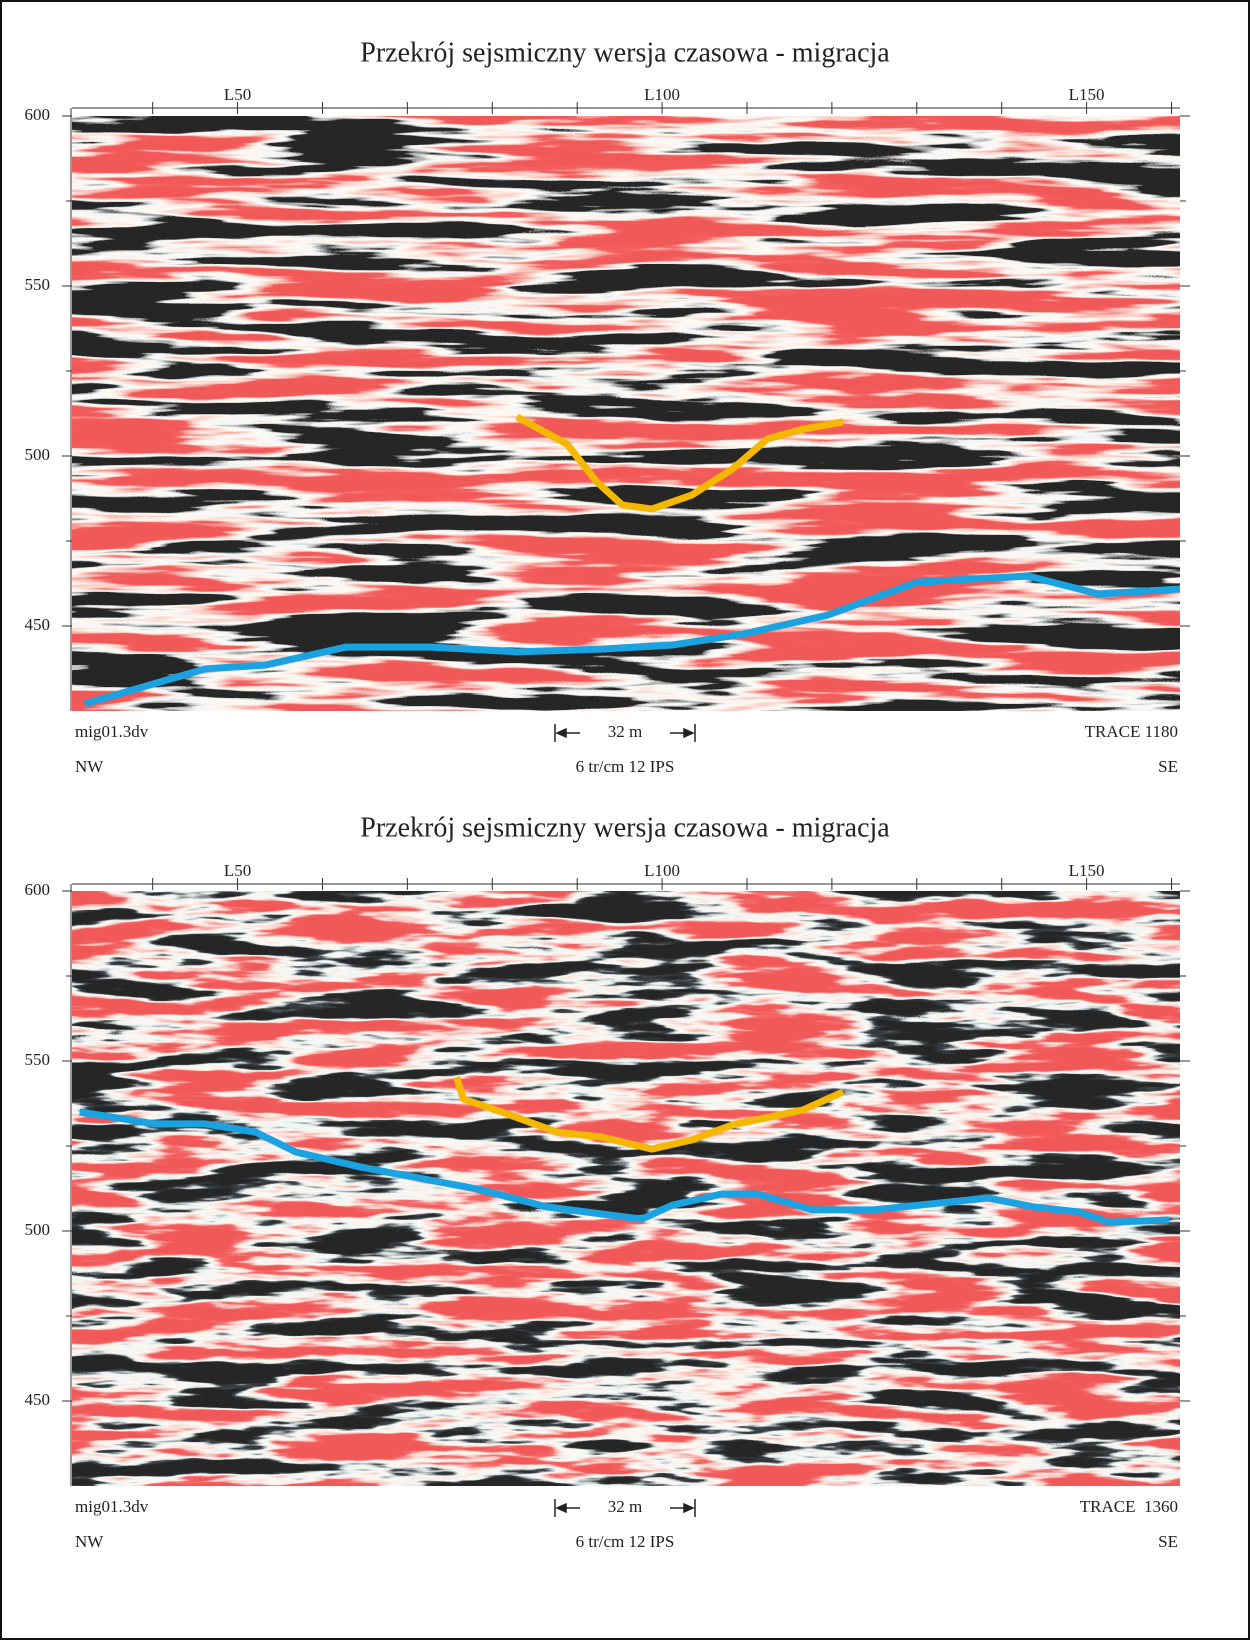  I want to click on trace-label: TRACE 1360, so click(1129, 1506).